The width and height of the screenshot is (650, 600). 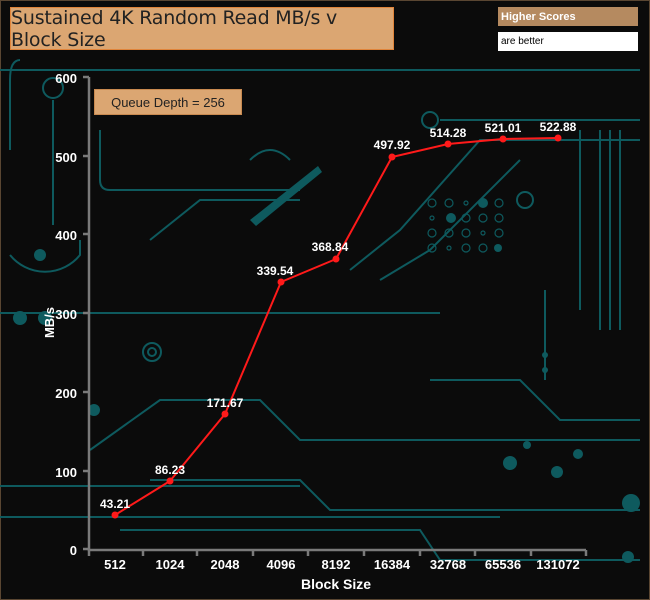 What do you see at coordinates (503, 564) in the screenshot?
I see `x-tick-65536: 65536` at bounding box center [503, 564].